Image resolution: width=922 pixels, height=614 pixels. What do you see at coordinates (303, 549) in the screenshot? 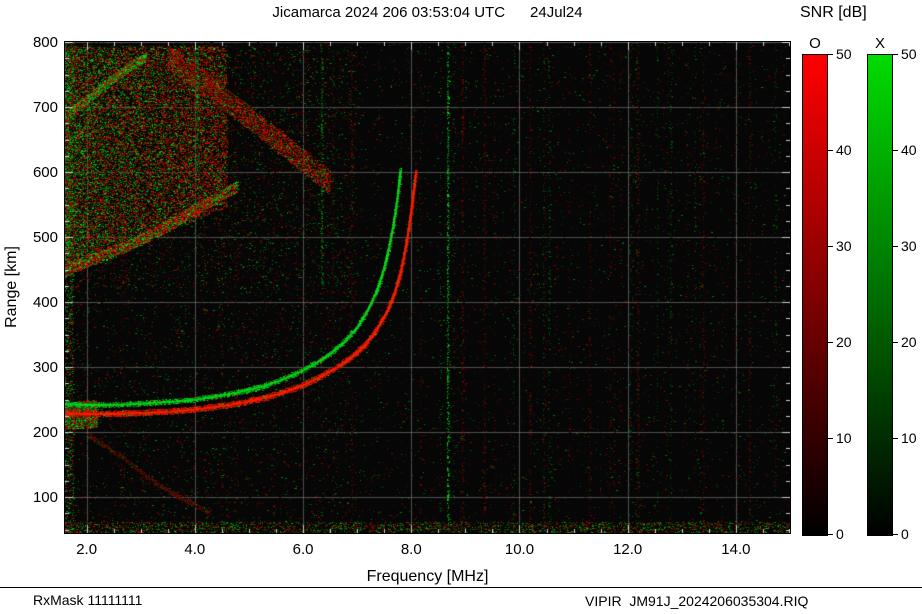
I see `x-tick-label: 6.0` at bounding box center [303, 549].